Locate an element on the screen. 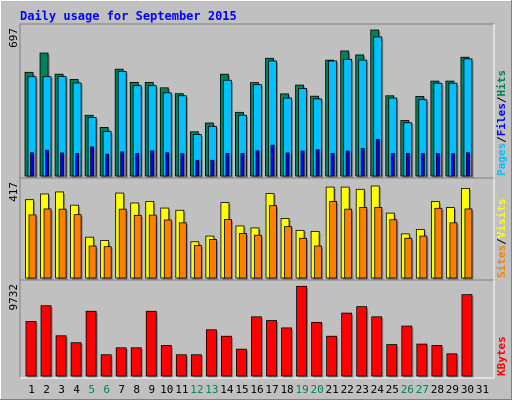 This screenshot has height=400, width=512. x-tick-label: 9 is located at coordinates (151, 389).